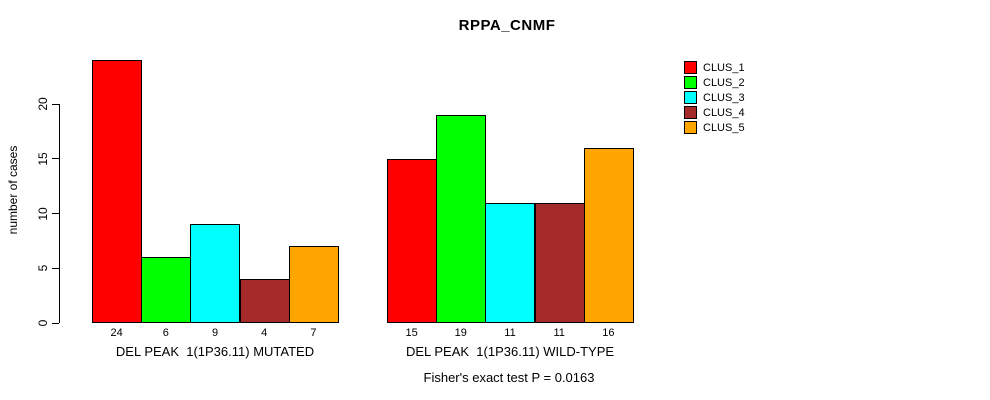 The height and width of the screenshot is (400, 990). I want to click on legend-label: CLUS_4, so click(724, 112).